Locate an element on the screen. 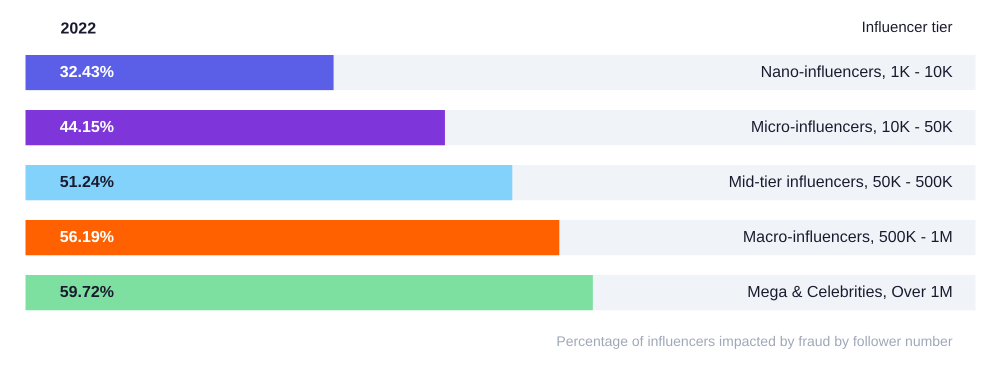 The image size is (1000, 367). data-label: 32.43% is located at coordinates (87, 73).